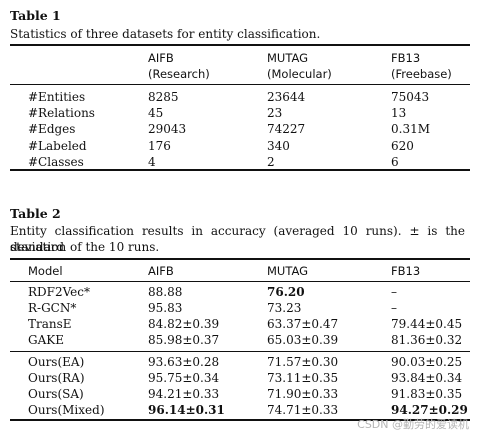 The image size is (481, 438). What do you see at coordinates (402, 145) in the screenshot?
I see `table1-cell: 620` at bounding box center [402, 145].